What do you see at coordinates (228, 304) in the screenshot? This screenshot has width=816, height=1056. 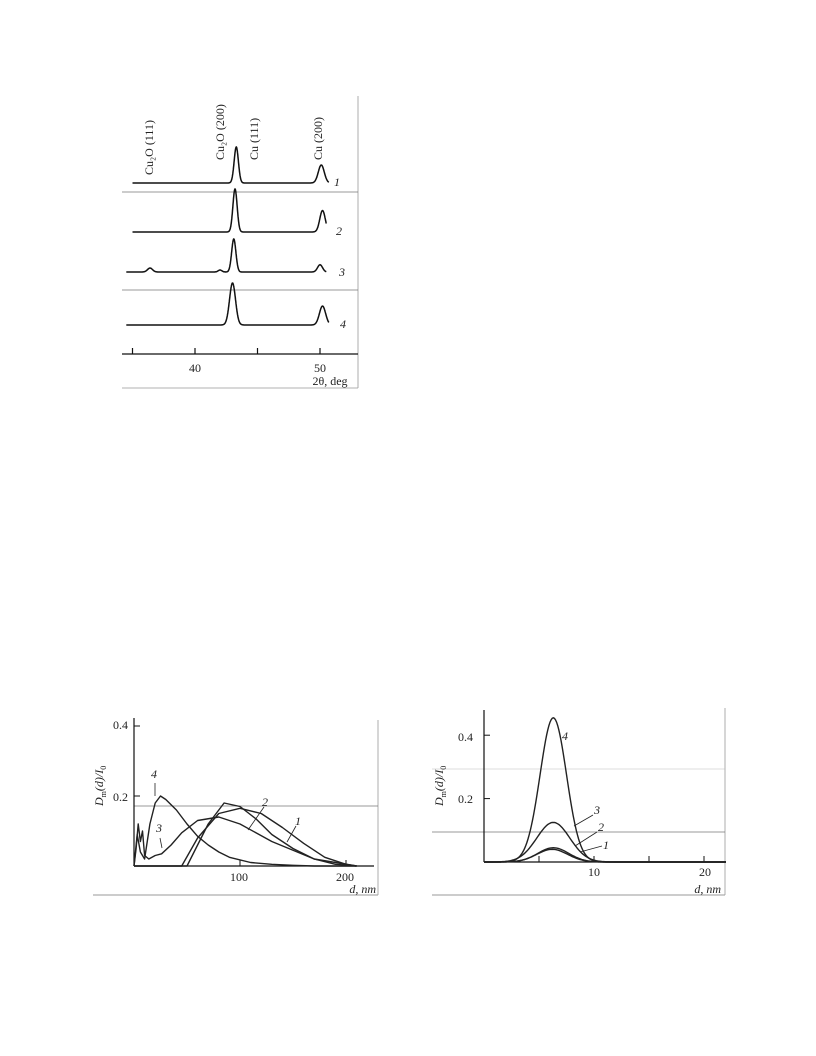 I see `xrd-series-4-line` at bounding box center [228, 304].